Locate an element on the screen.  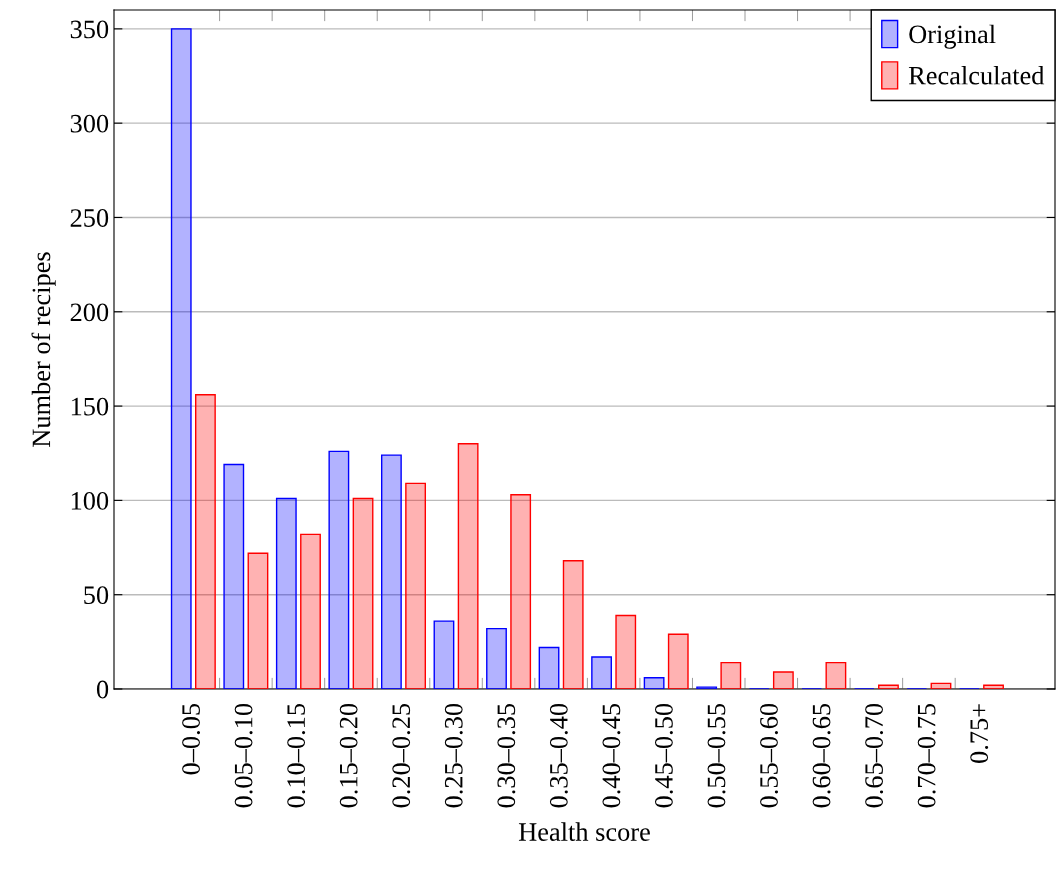
legend-label: Original is located at coordinates (952, 36).